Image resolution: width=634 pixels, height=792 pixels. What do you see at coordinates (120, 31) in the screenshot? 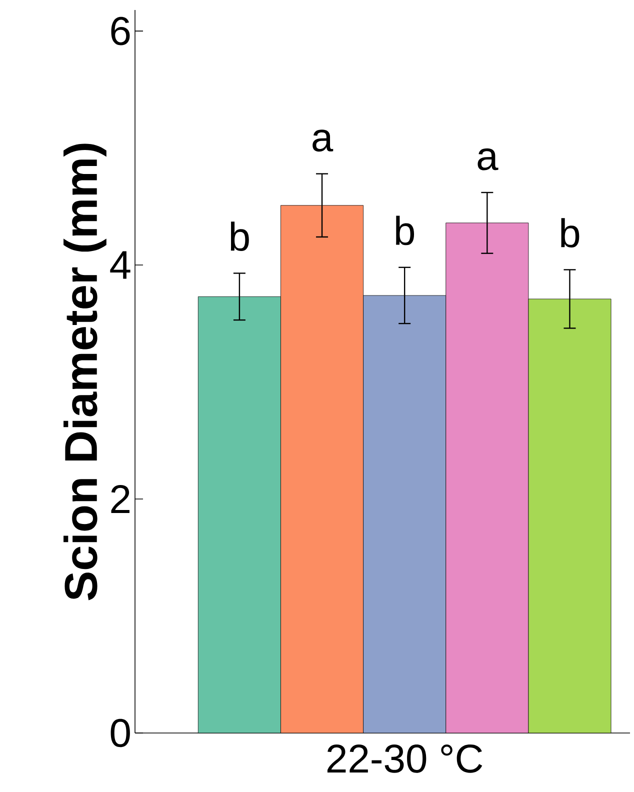
I see `y-tick-label: 6` at bounding box center [120, 31].